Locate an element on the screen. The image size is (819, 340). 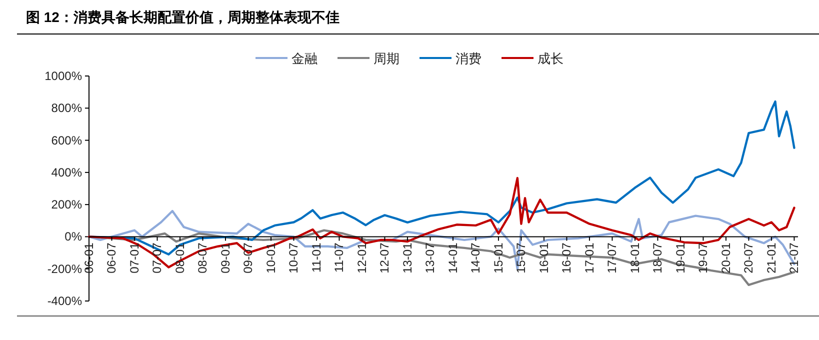
legend-label: 周期 is located at coordinates (387, 58).